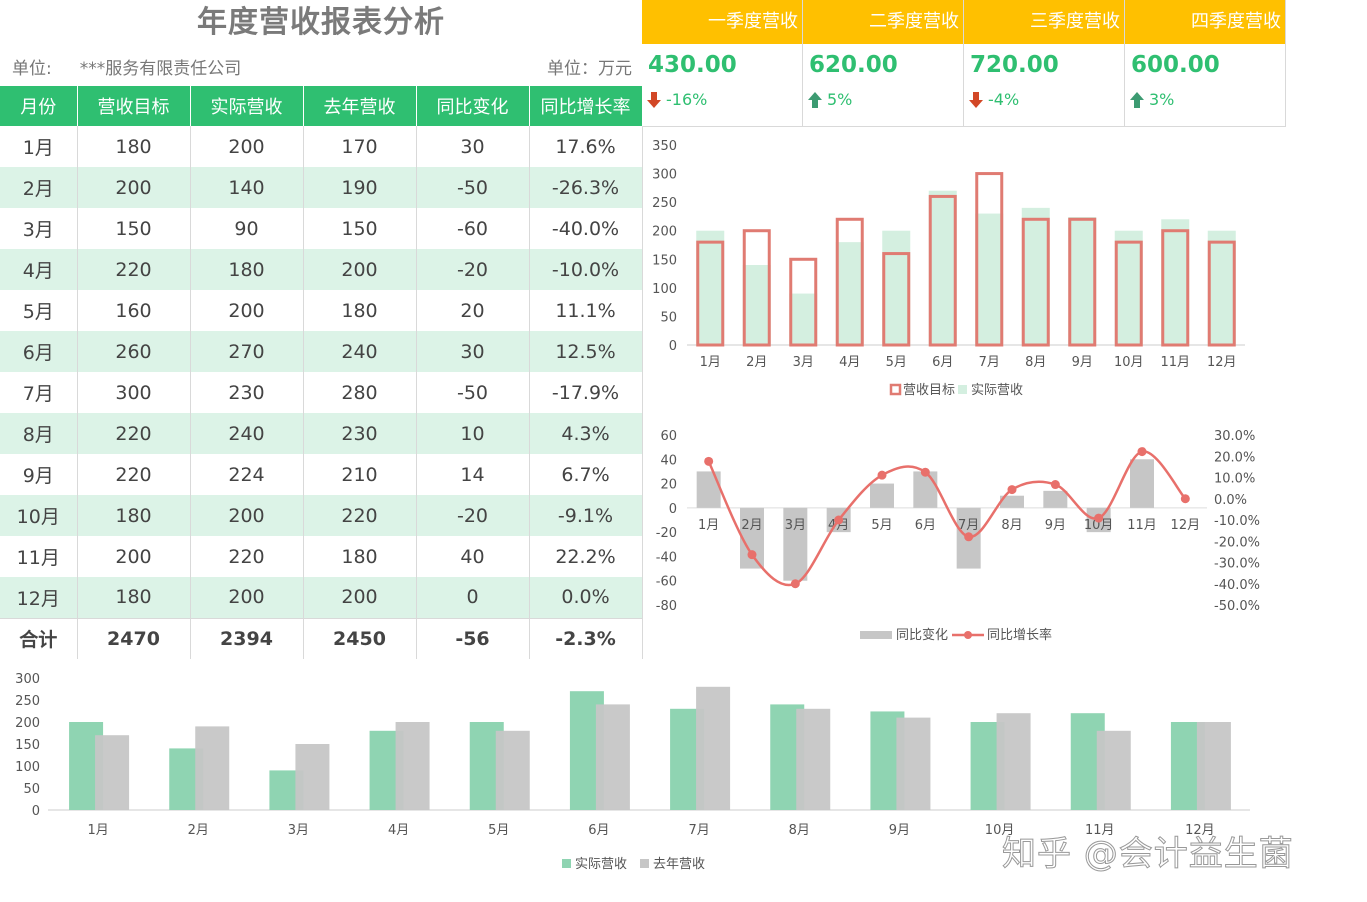 This screenshot has height=902, width=1367. Describe the element at coordinates (473, 515) in the screenshot. I see `table-cell: -20` at that location.